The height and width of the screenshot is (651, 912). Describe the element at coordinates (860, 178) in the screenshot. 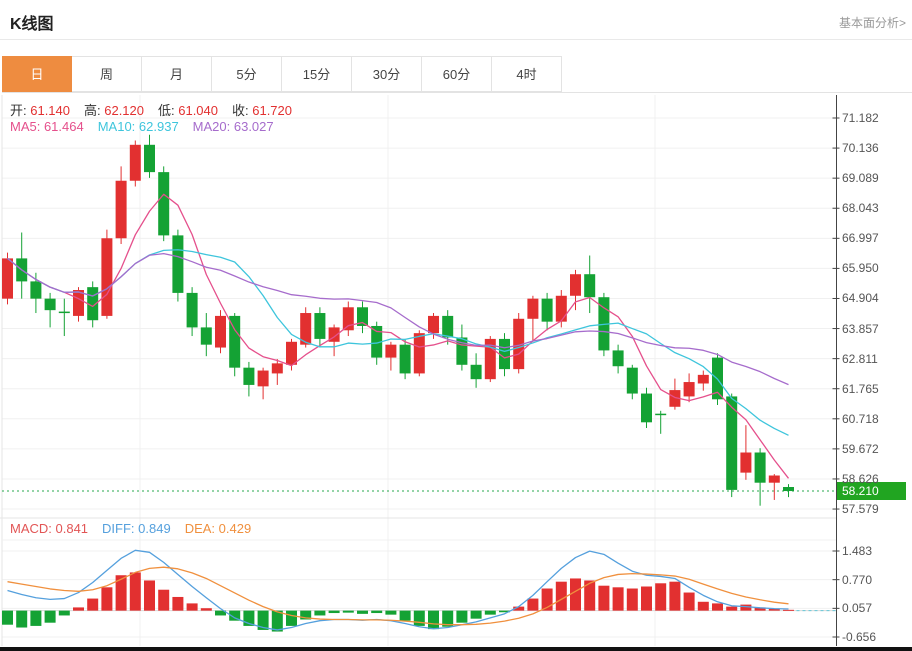

I see `price-axis-label: 69.089` at that location.